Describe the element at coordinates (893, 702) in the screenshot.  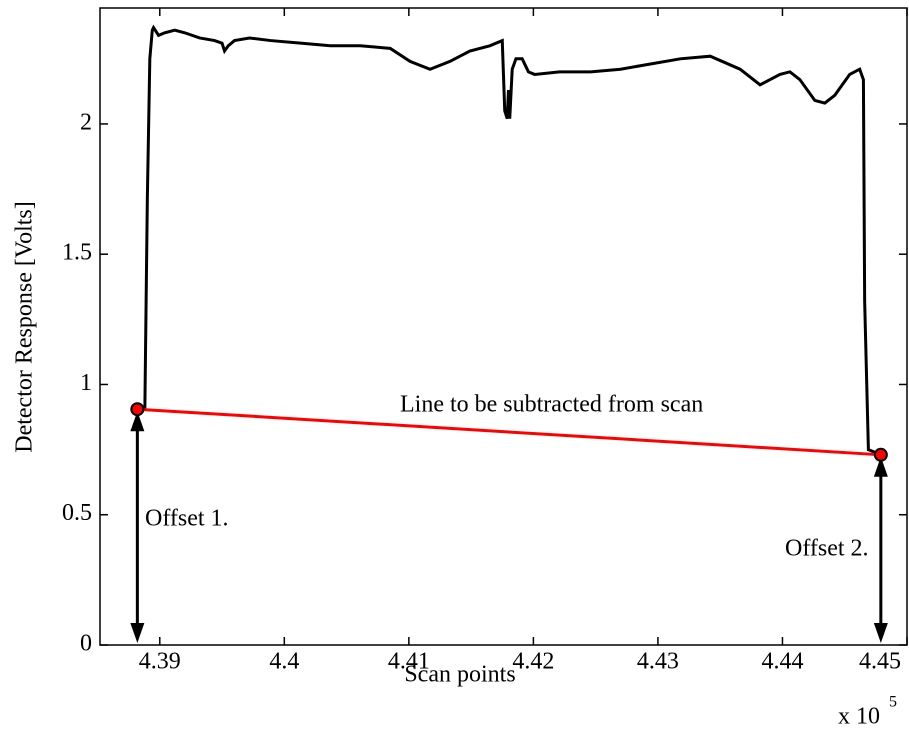
I see `x-multiplier-exponent: 5` at that location.